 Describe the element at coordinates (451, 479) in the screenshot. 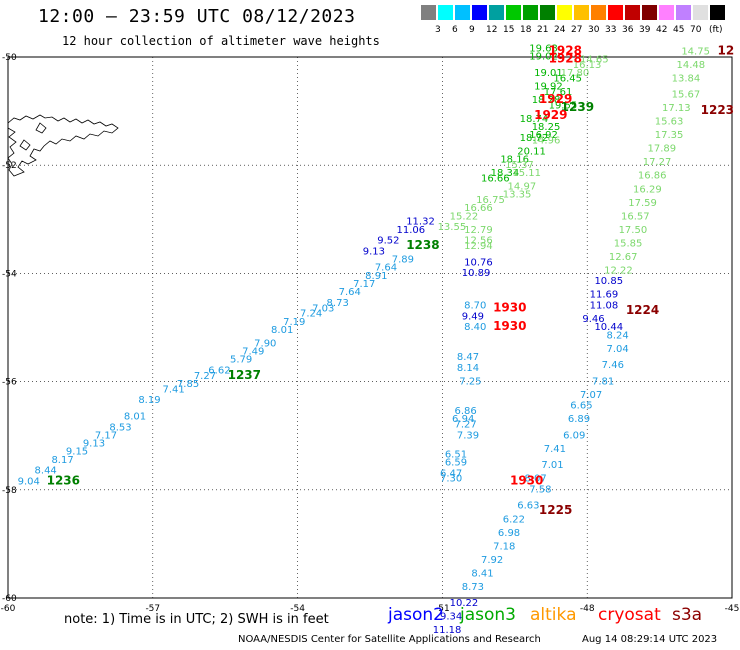

I see `wave-height-label: 7.30` at that location.